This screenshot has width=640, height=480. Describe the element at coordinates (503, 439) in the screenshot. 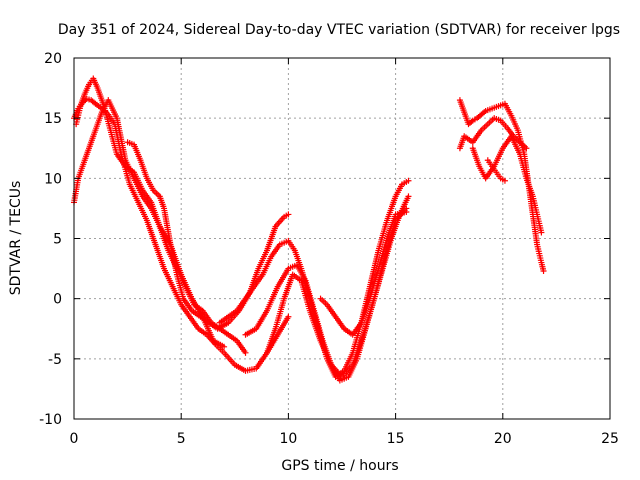

I see `x-tick-label: 20` at that location.